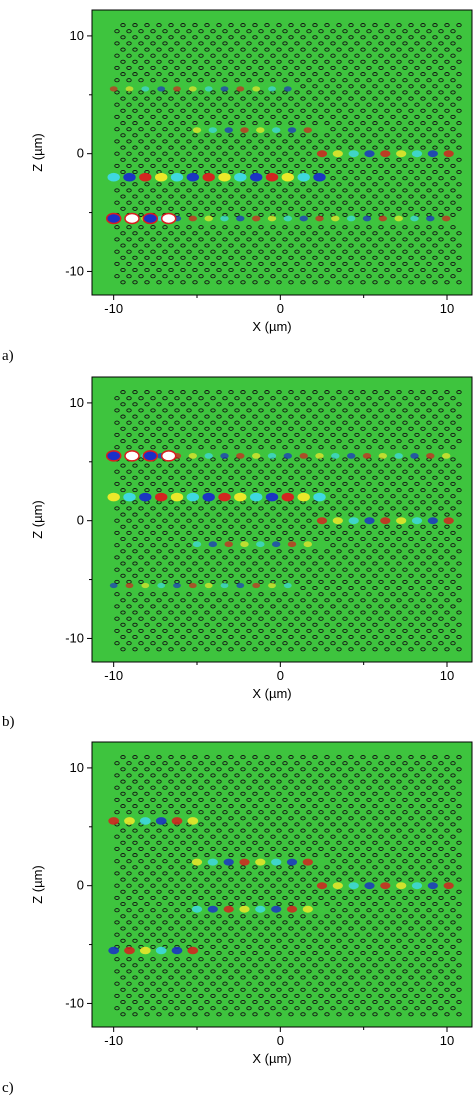  What do you see at coordinates (8, 722) in the screenshot?
I see `panel-label: b)` at bounding box center [8, 722].